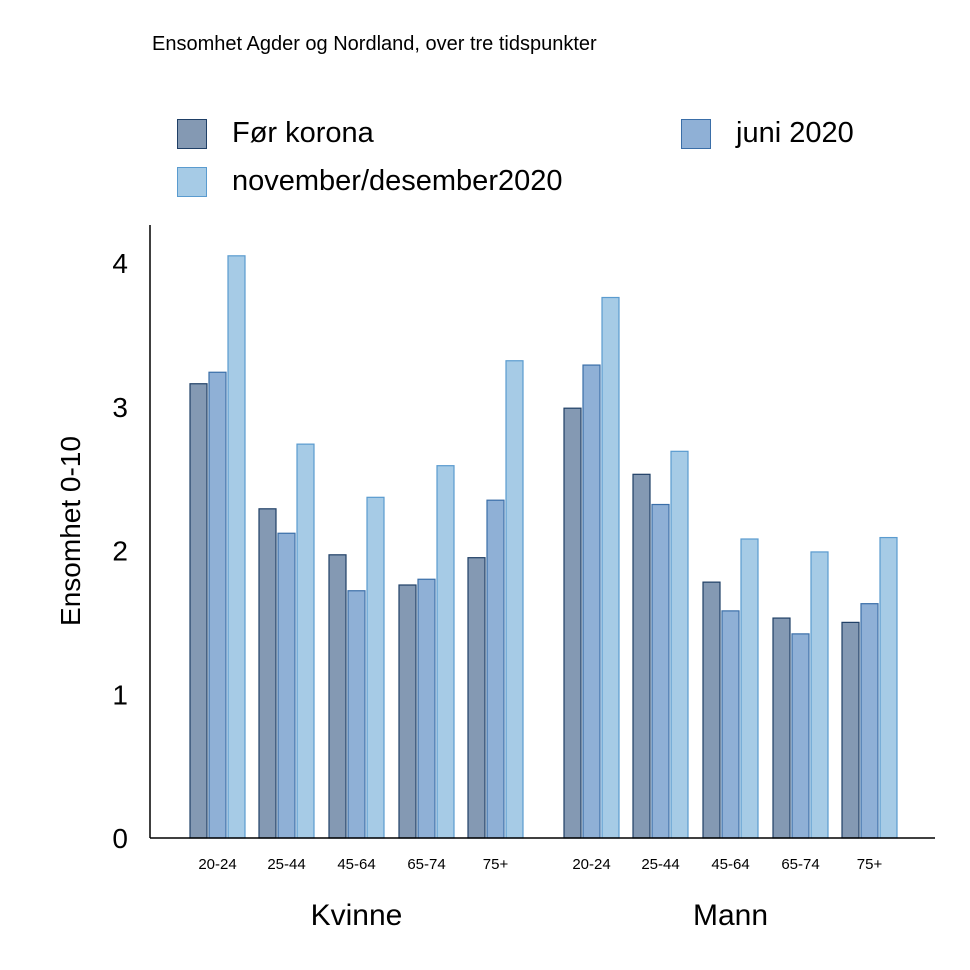 The width and height of the screenshot is (970, 970). What do you see at coordinates (337, 696) in the screenshot?
I see `bar-kvinne-45-64-f-r-korona` at bounding box center [337, 696].